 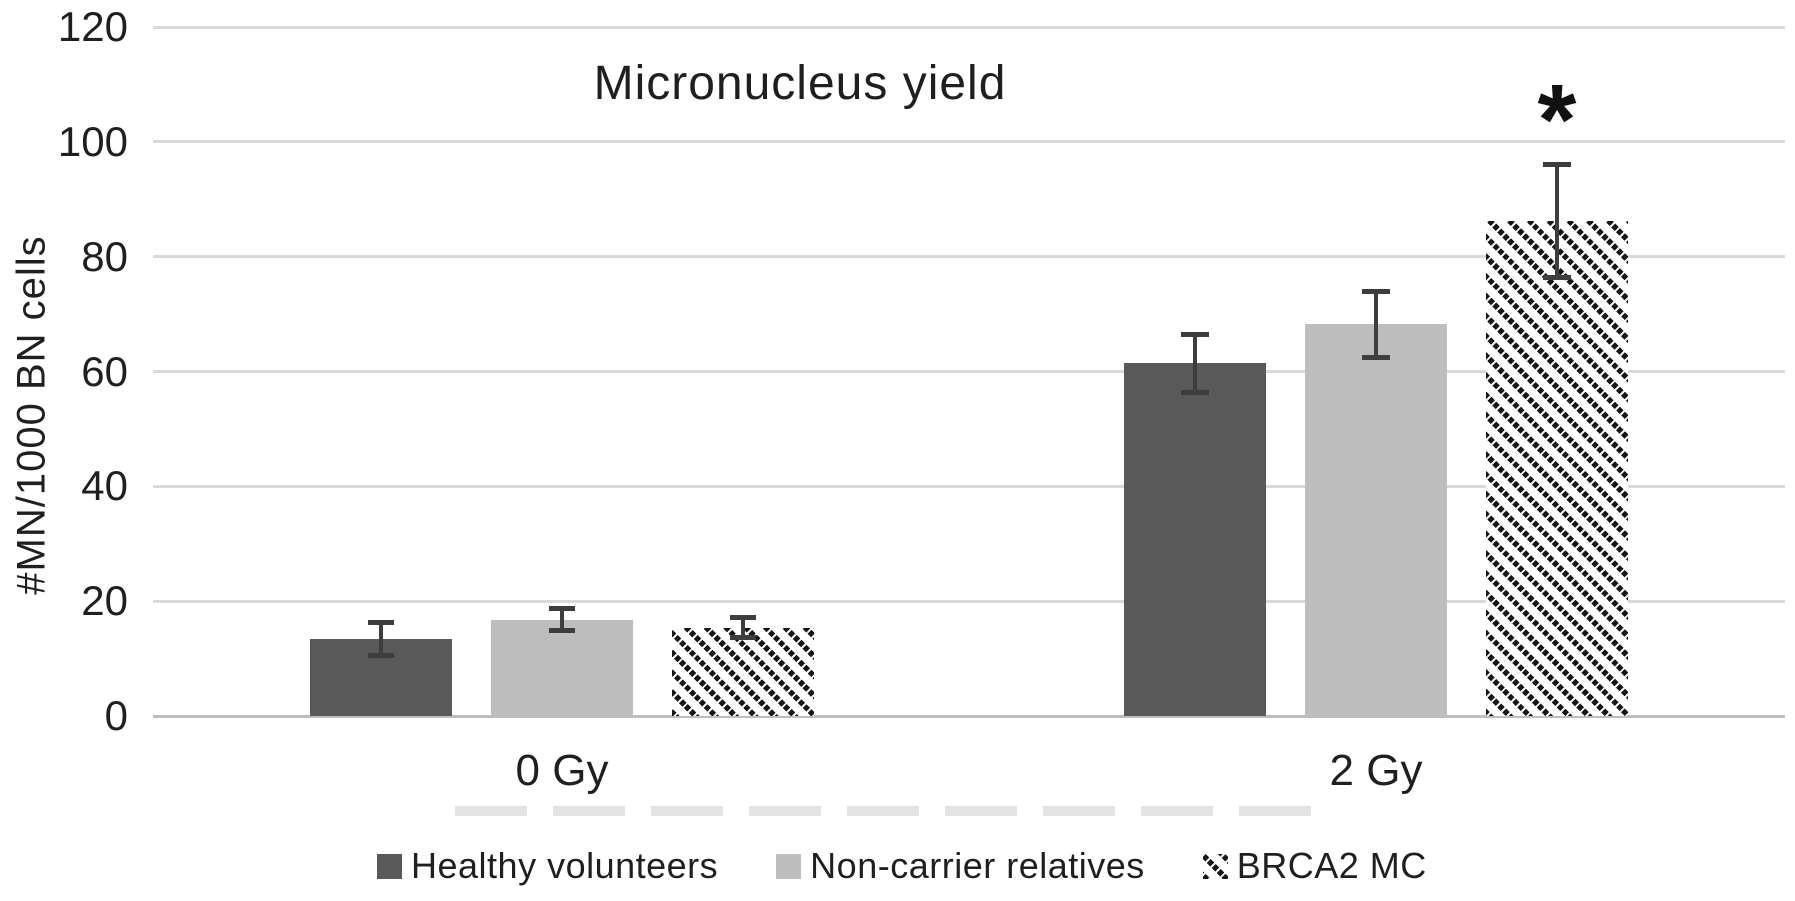 I want to click on legend-label-non-carrier-relatives: Non-carrier relatives, so click(x=977, y=865).